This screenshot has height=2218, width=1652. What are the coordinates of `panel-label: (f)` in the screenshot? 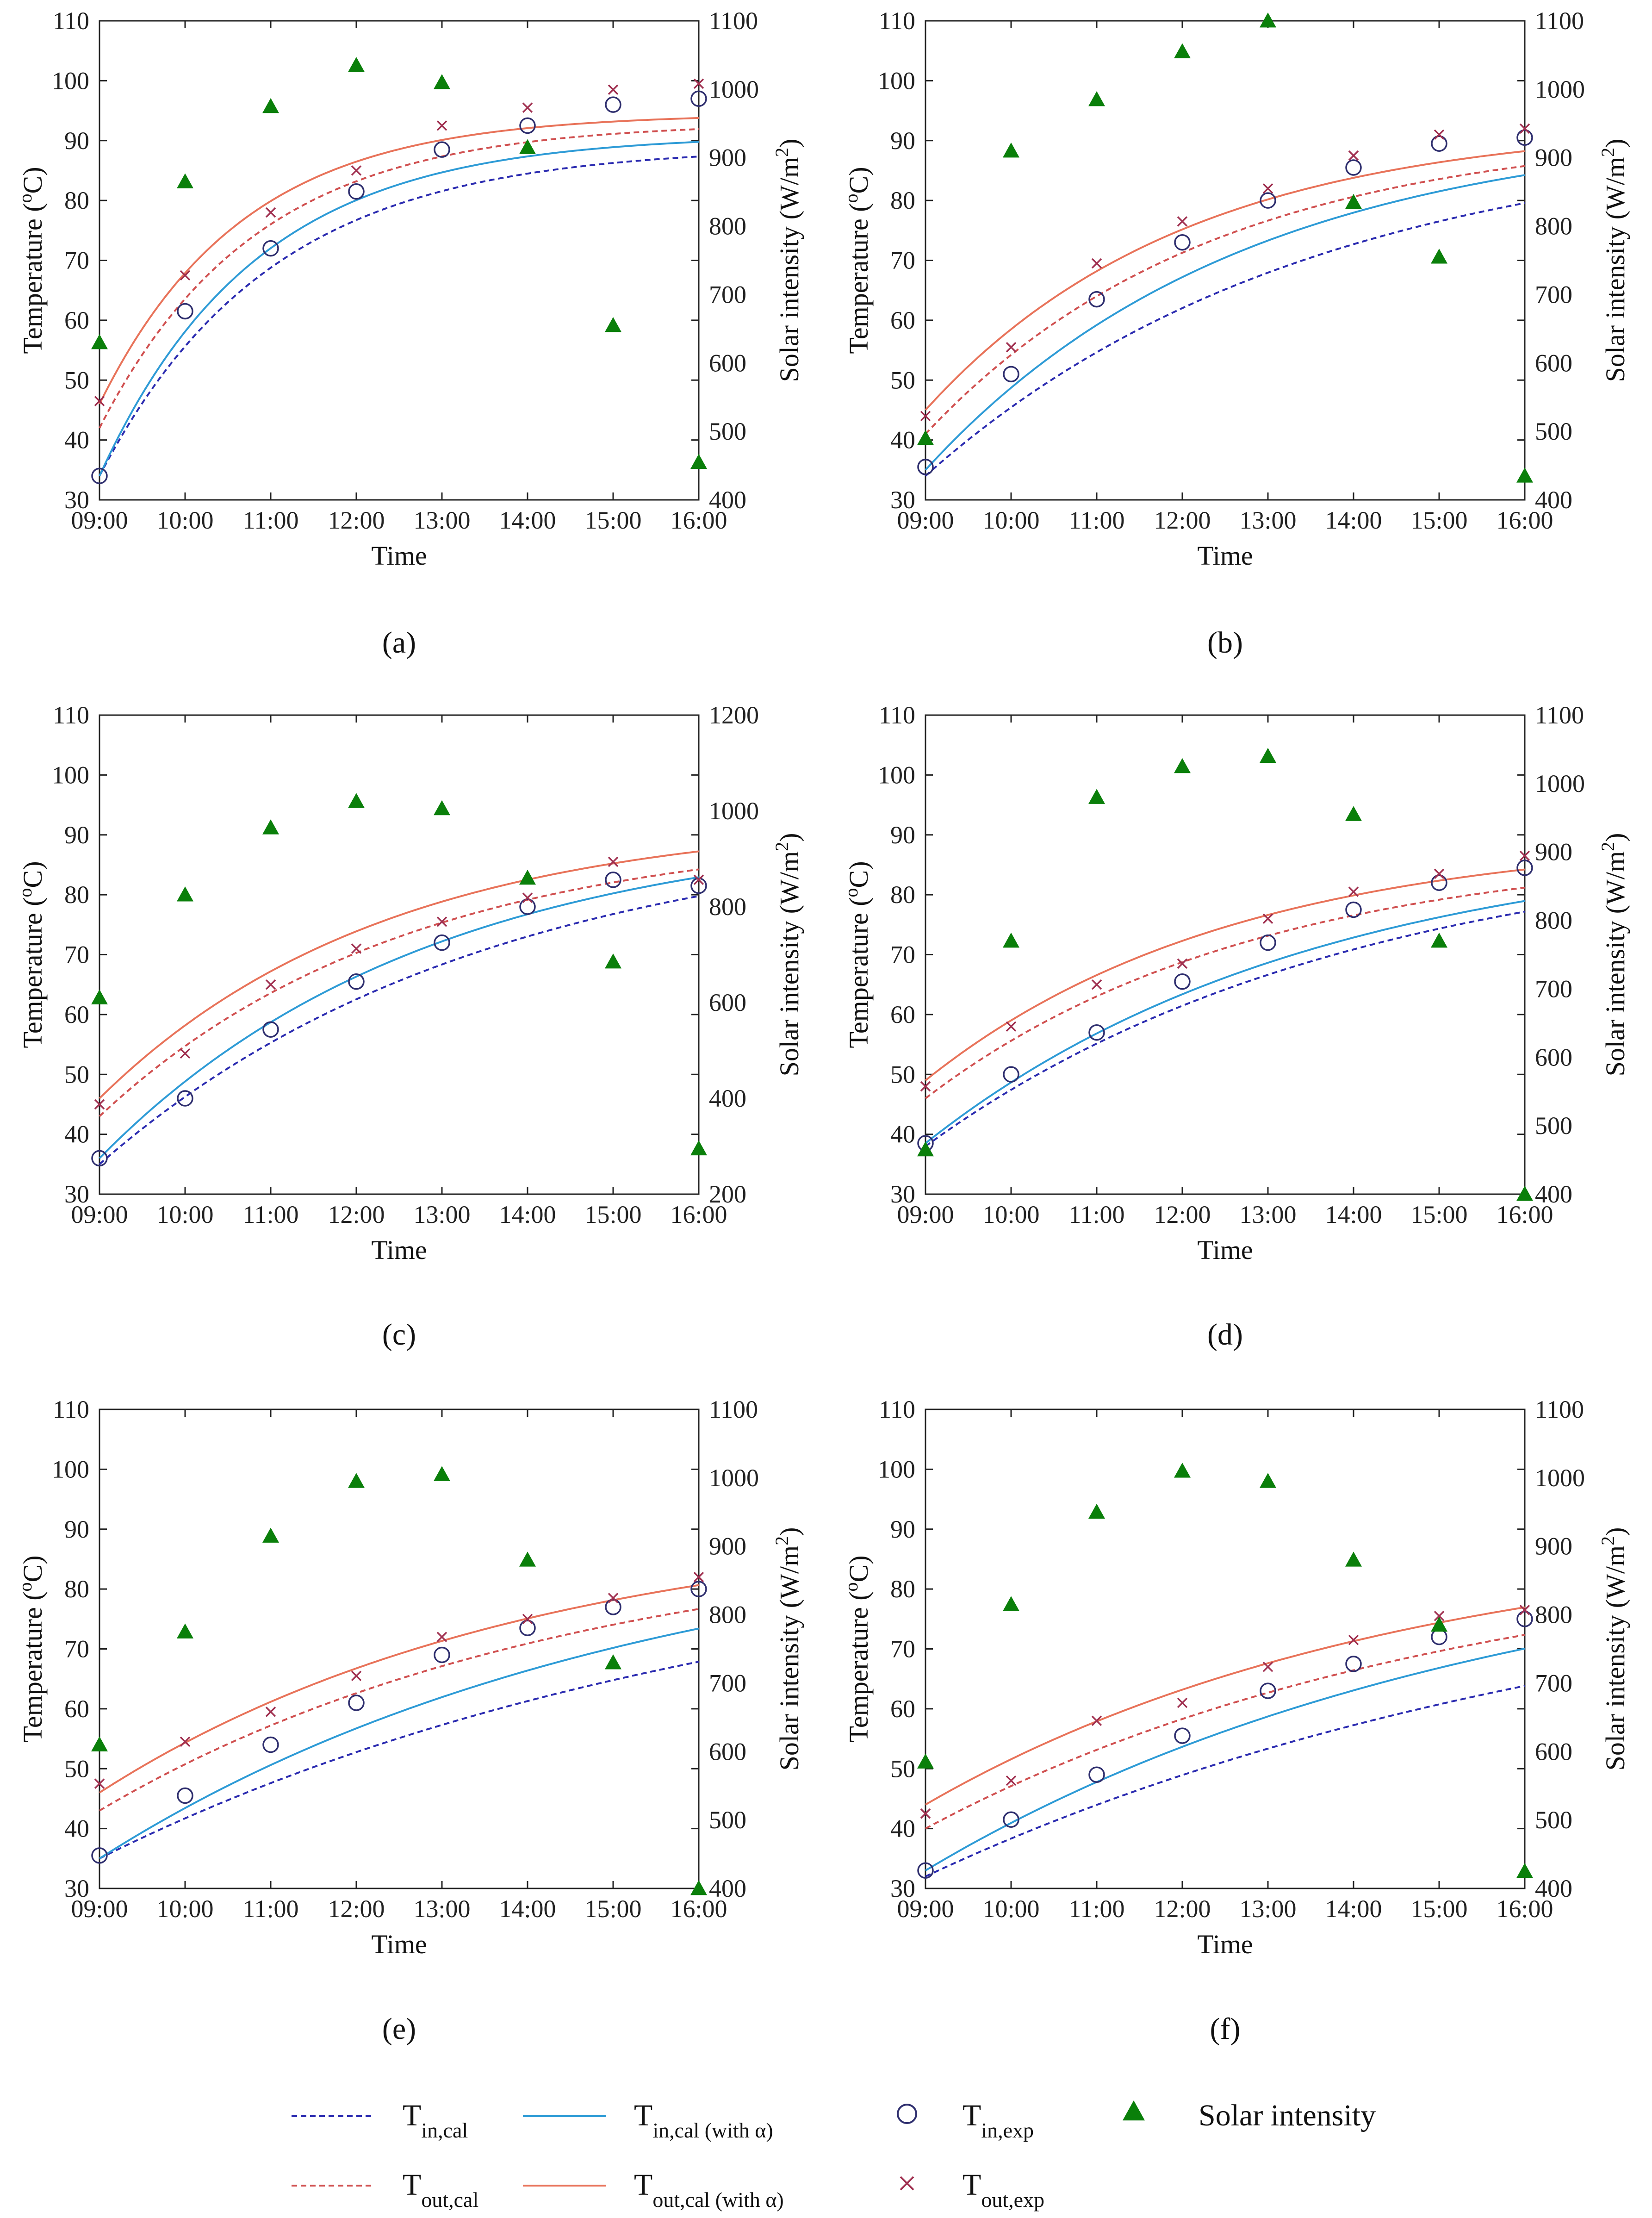 It's located at (1226, 2029).